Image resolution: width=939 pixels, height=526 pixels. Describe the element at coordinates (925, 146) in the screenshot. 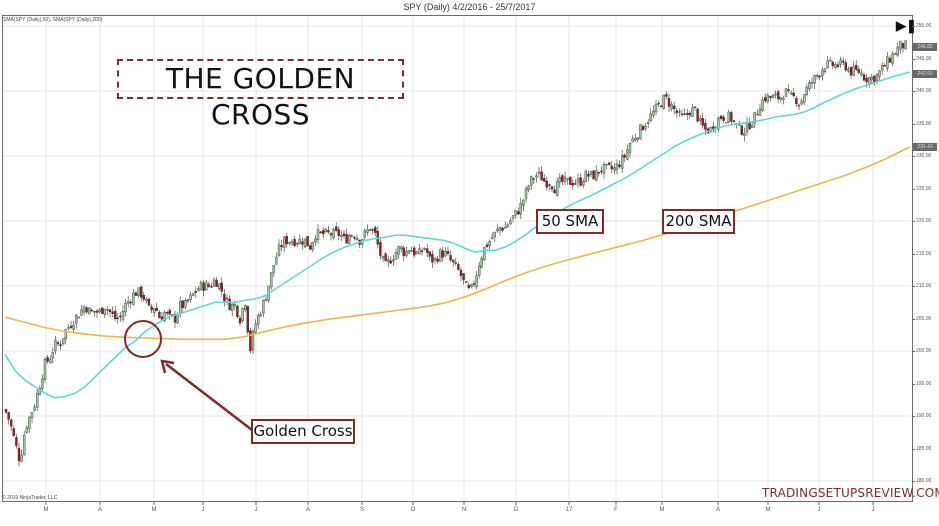

I see `price-badge: 231.43` at that location.